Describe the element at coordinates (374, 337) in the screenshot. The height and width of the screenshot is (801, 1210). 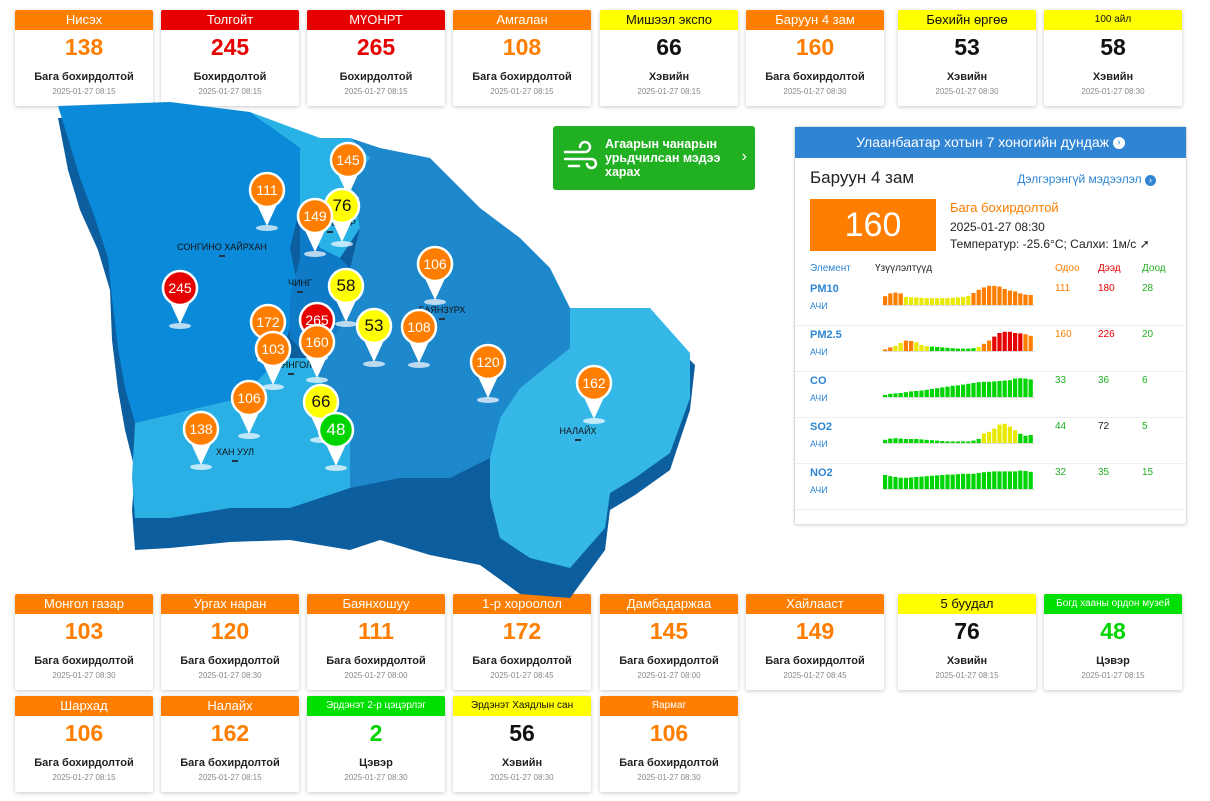
I see `map-marker: 53` at that location.